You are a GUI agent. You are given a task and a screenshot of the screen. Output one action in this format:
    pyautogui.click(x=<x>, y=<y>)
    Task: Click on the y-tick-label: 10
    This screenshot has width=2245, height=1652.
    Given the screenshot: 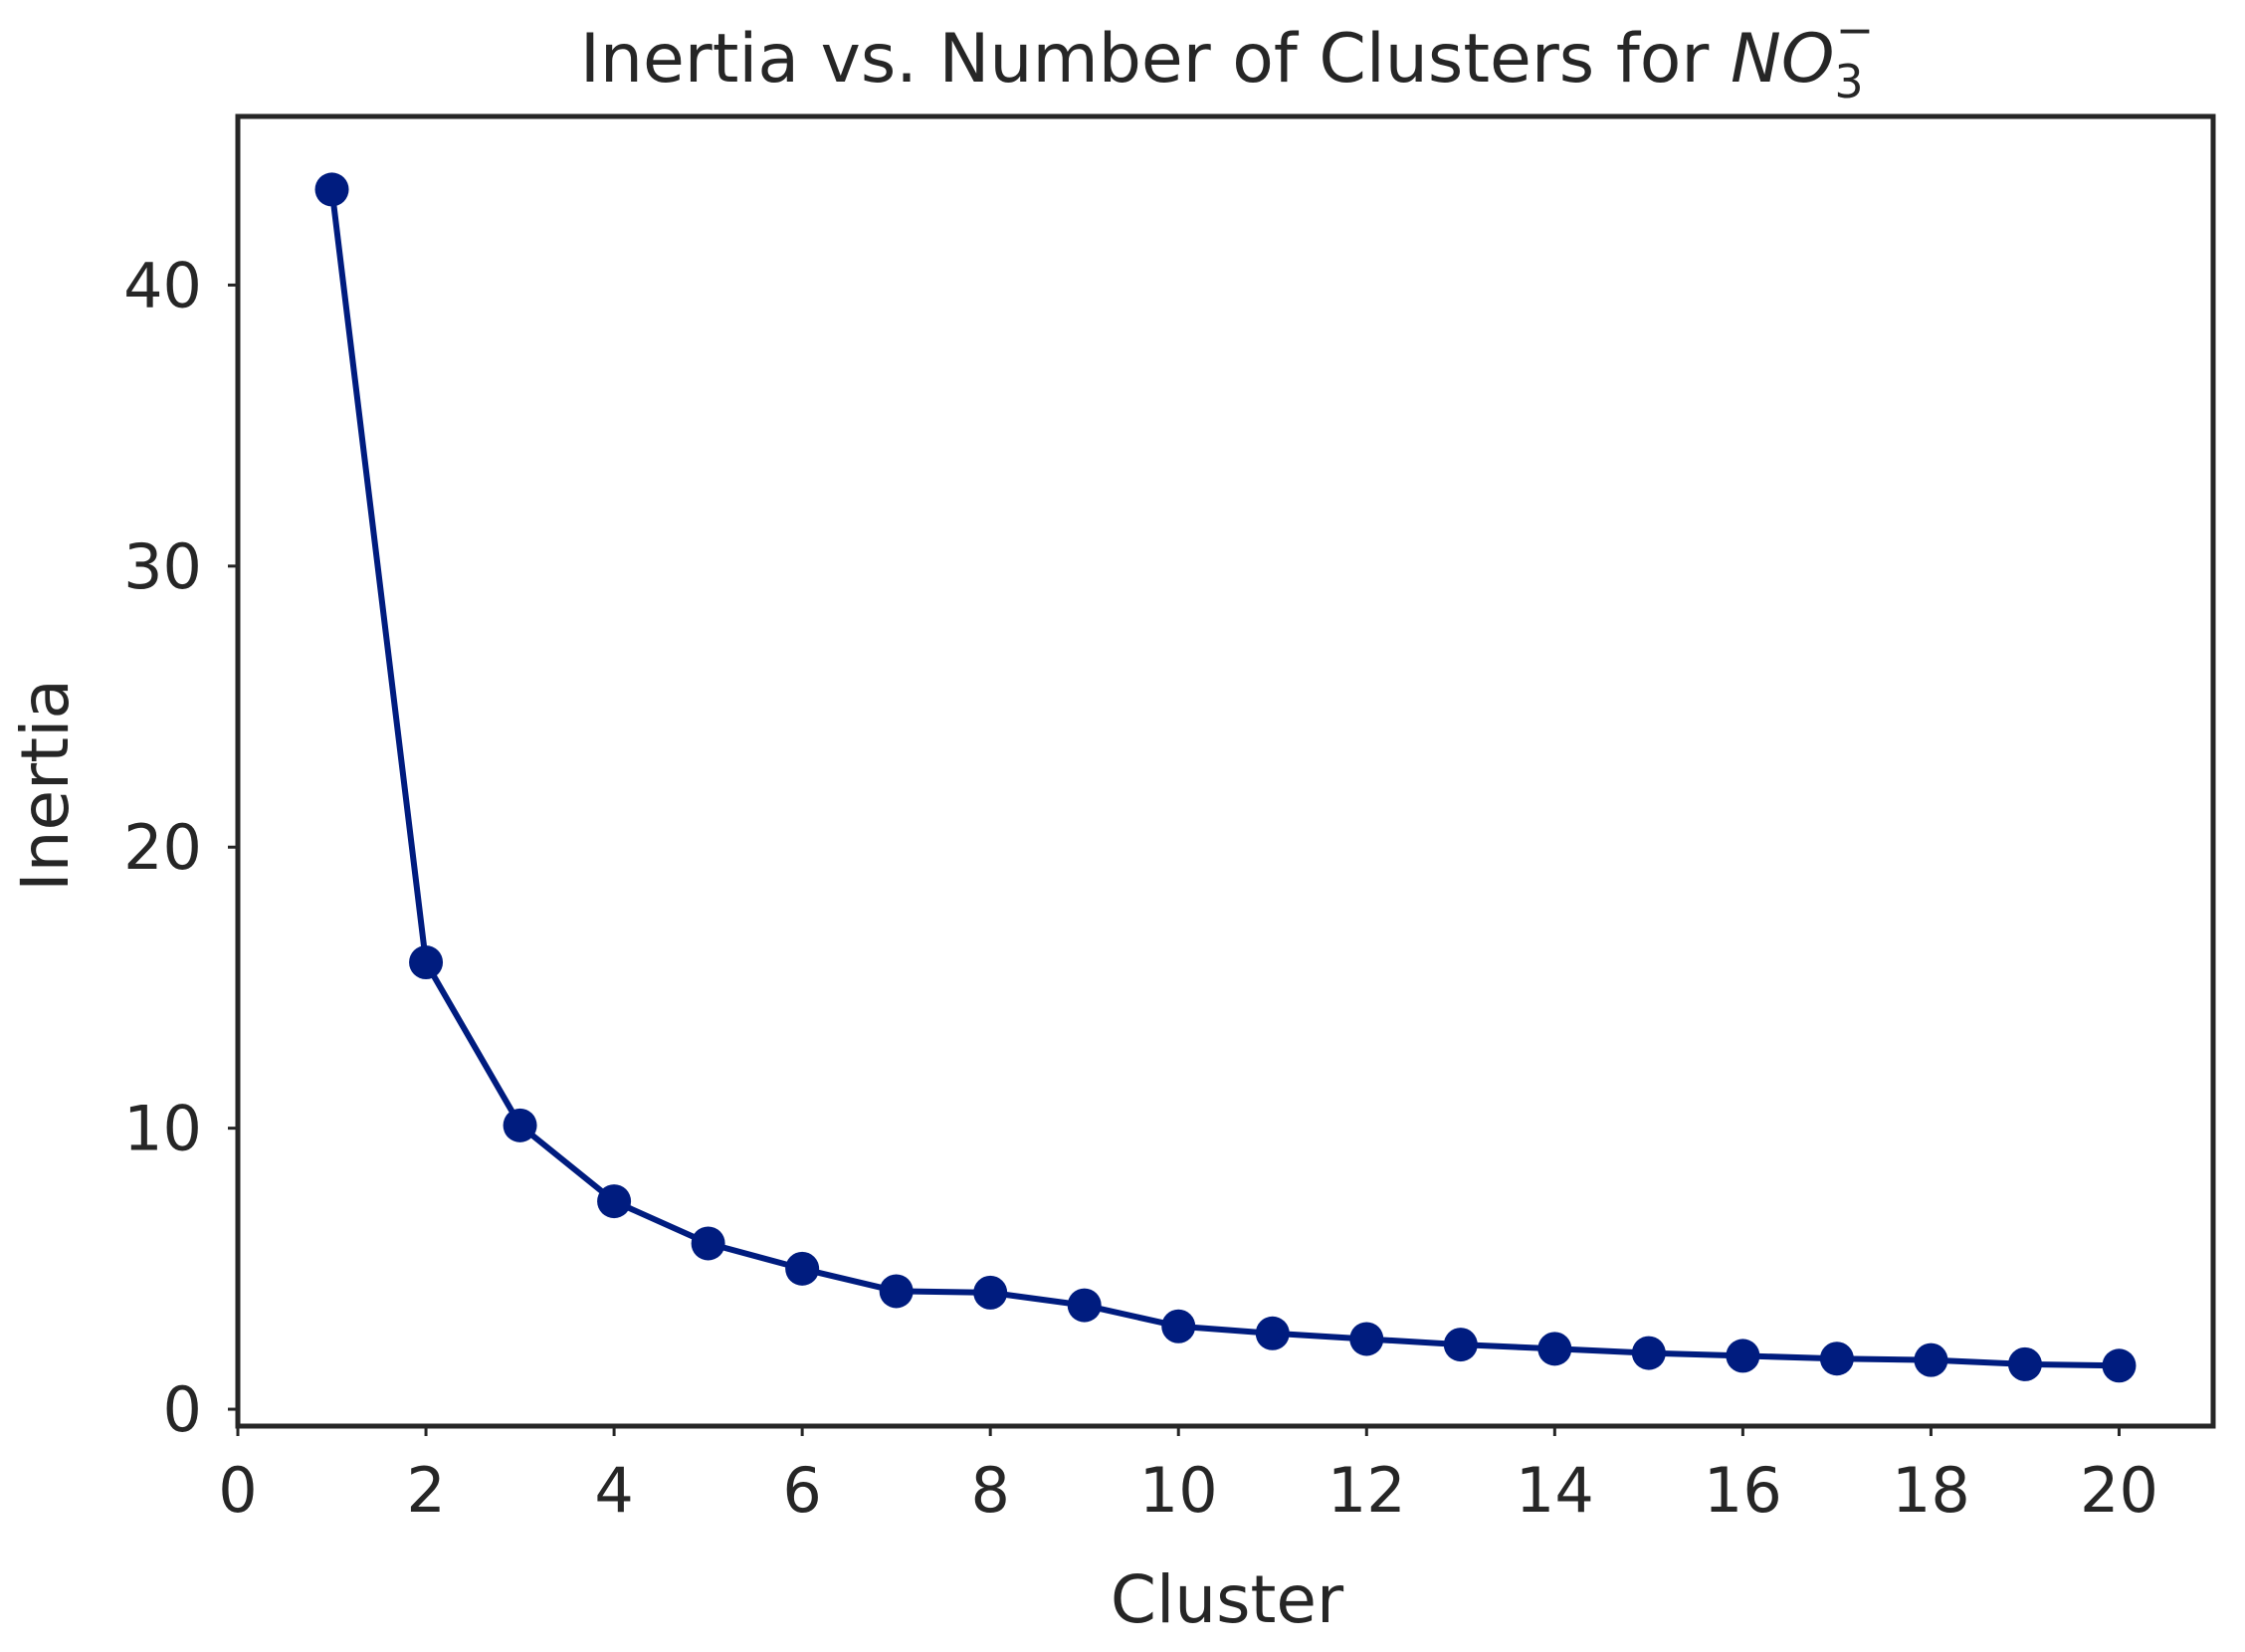 What is the action you would take?
    pyautogui.click(x=162, y=1129)
    